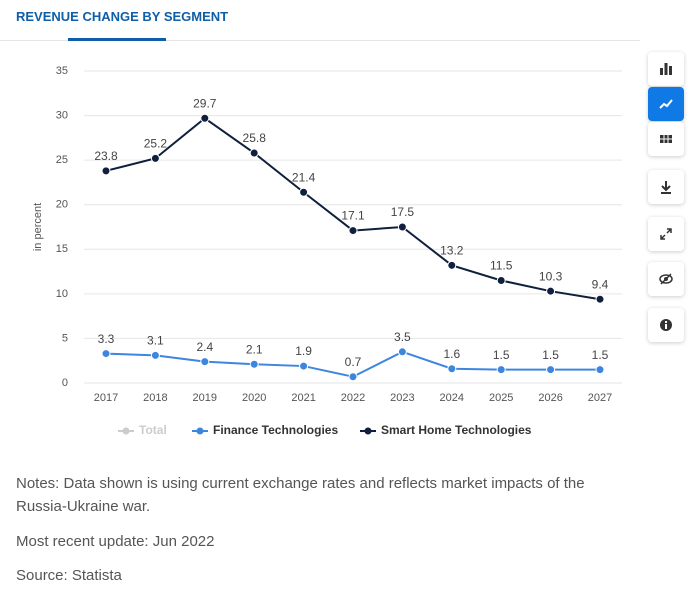 The width and height of the screenshot is (693, 605). I want to click on data-label: 3.3, so click(106, 339).